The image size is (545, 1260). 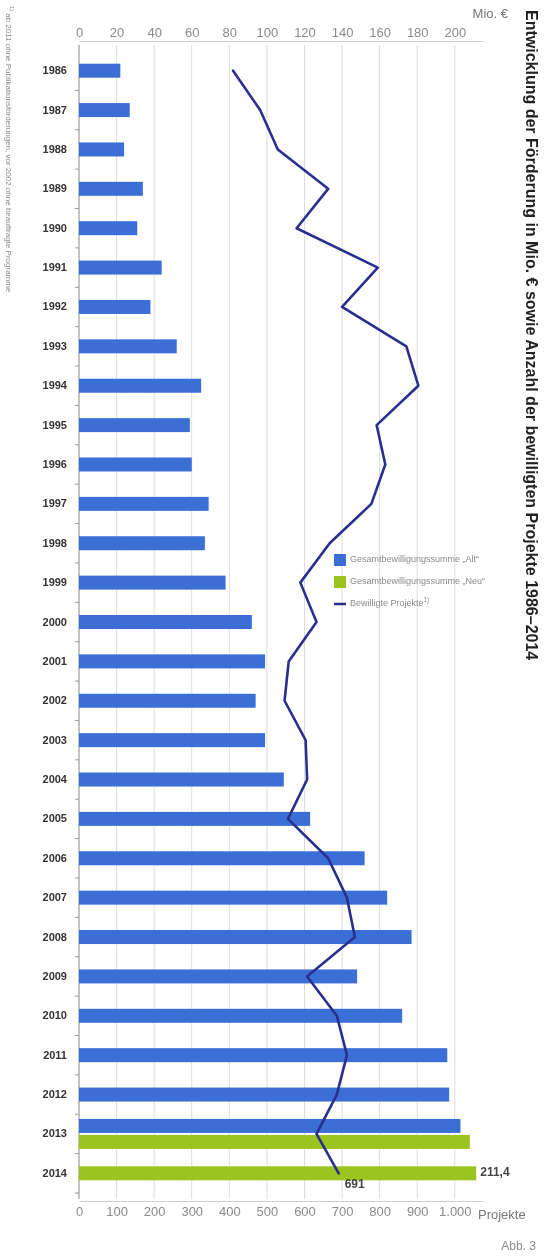 What do you see at coordinates (154, 32) in the screenshot?
I see `x-tick-label: 40` at bounding box center [154, 32].